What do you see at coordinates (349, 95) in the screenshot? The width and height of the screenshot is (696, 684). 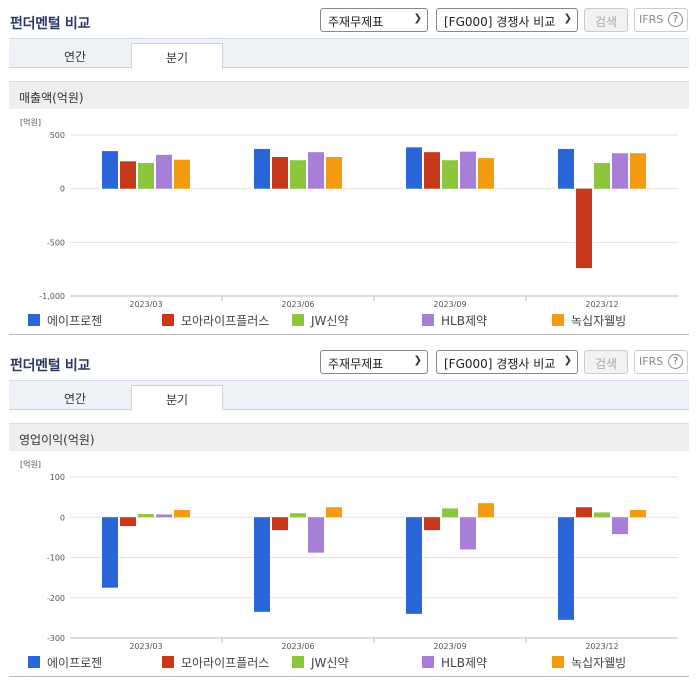 I see `chart-title: 매출액(억원)` at bounding box center [349, 95].